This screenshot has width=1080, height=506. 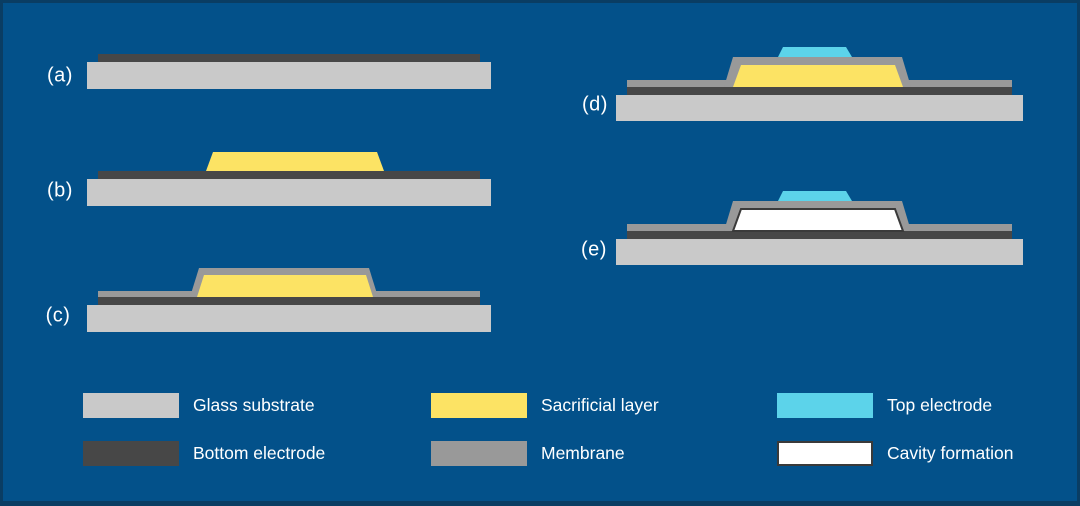 I want to click on legend-item-glass-substrate: Glass substrate, so click(x=199, y=405).